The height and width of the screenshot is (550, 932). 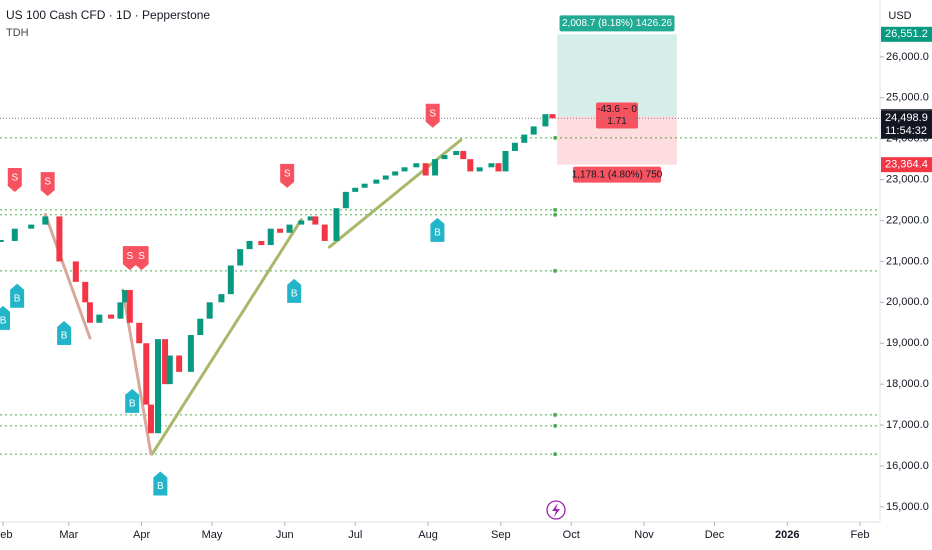 What do you see at coordinates (907, 507) in the screenshot?
I see `y-tick-label: 15,000.0` at bounding box center [907, 507].